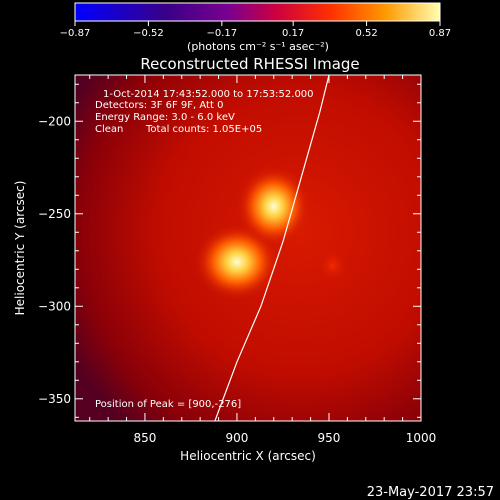 The height and width of the screenshot is (500, 500). What do you see at coordinates (208, 94) in the screenshot?
I see `time-range-text: 1-Oct-2014 17:43:52.000 to 17:53:52.000` at bounding box center [208, 94].